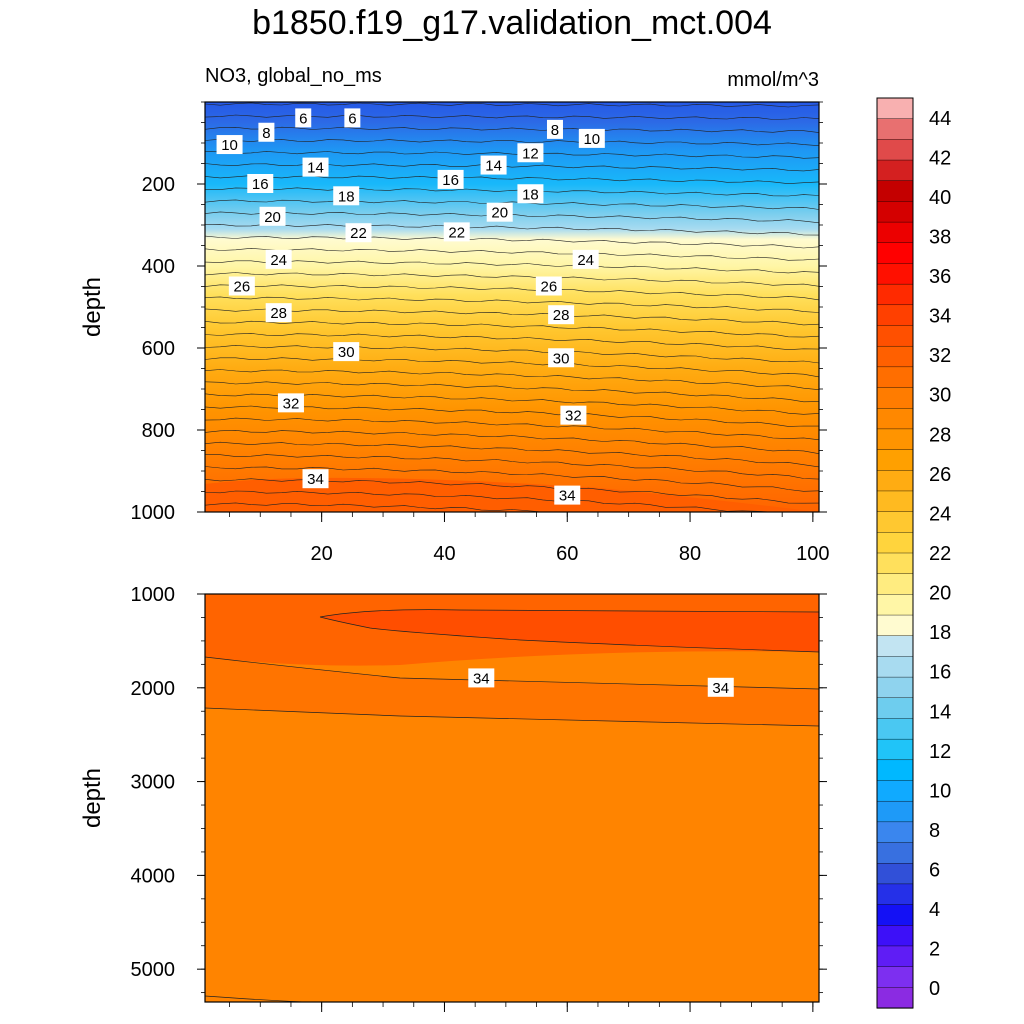 Image resolution: width=1024 pixels, height=1024 pixels. I want to click on colorbar-label: 44, so click(940, 119).